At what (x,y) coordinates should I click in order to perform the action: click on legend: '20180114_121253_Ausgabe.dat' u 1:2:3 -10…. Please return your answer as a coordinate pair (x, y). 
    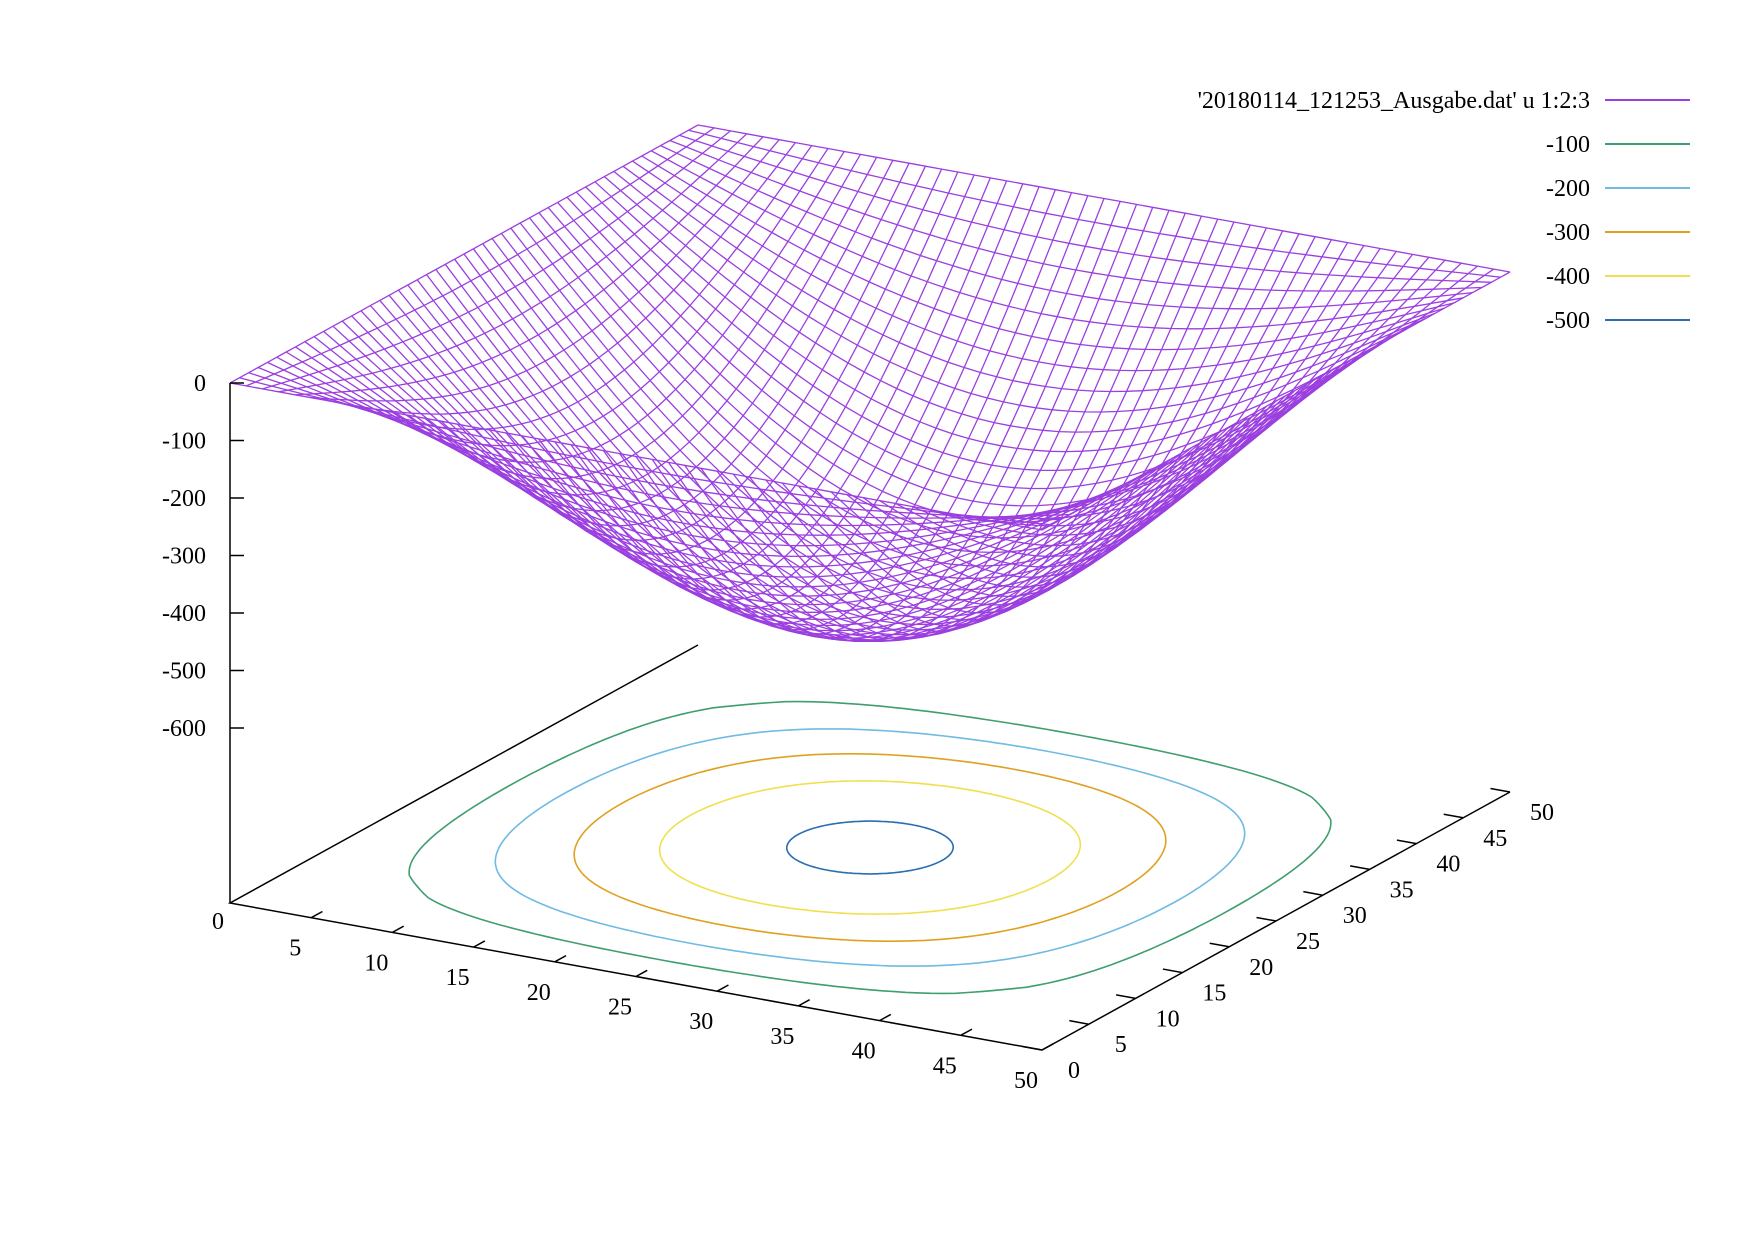
    Looking at the image, I should click on (1444, 211).